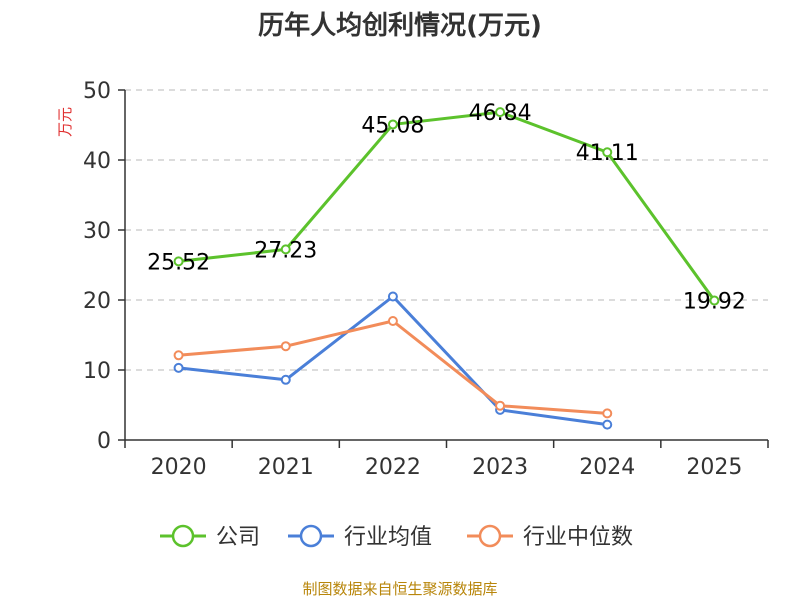 Image resolution: width=800 pixels, height=600 pixels. Describe the element at coordinates (392, 296) in the screenshot. I see `series-1-point-2022` at that location.